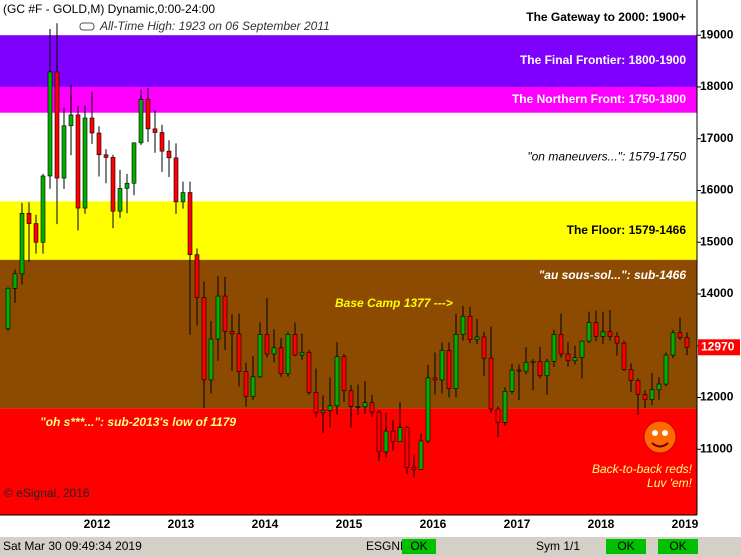 The width and height of the screenshot is (741, 557). Describe the element at coordinates (181, 524) in the screenshot. I see `x-tick-label: 2013` at that location.